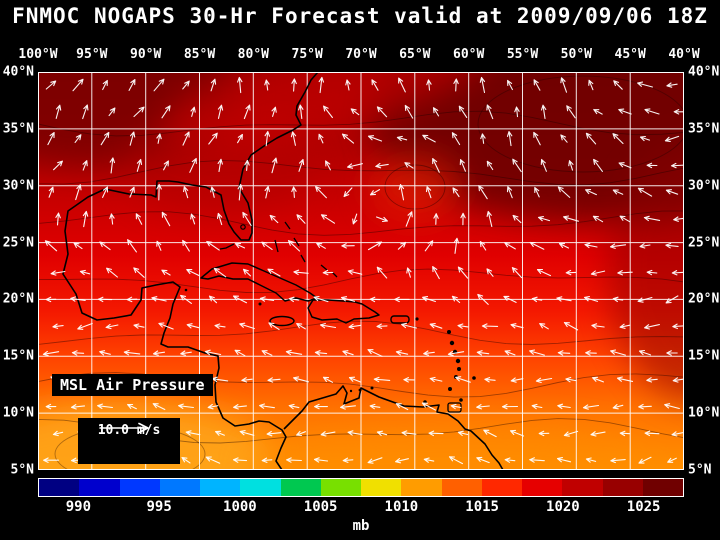  What do you see at coordinates (240, 507) in the screenshot?
I see `colorbar-tick: 1000` at bounding box center [240, 507].